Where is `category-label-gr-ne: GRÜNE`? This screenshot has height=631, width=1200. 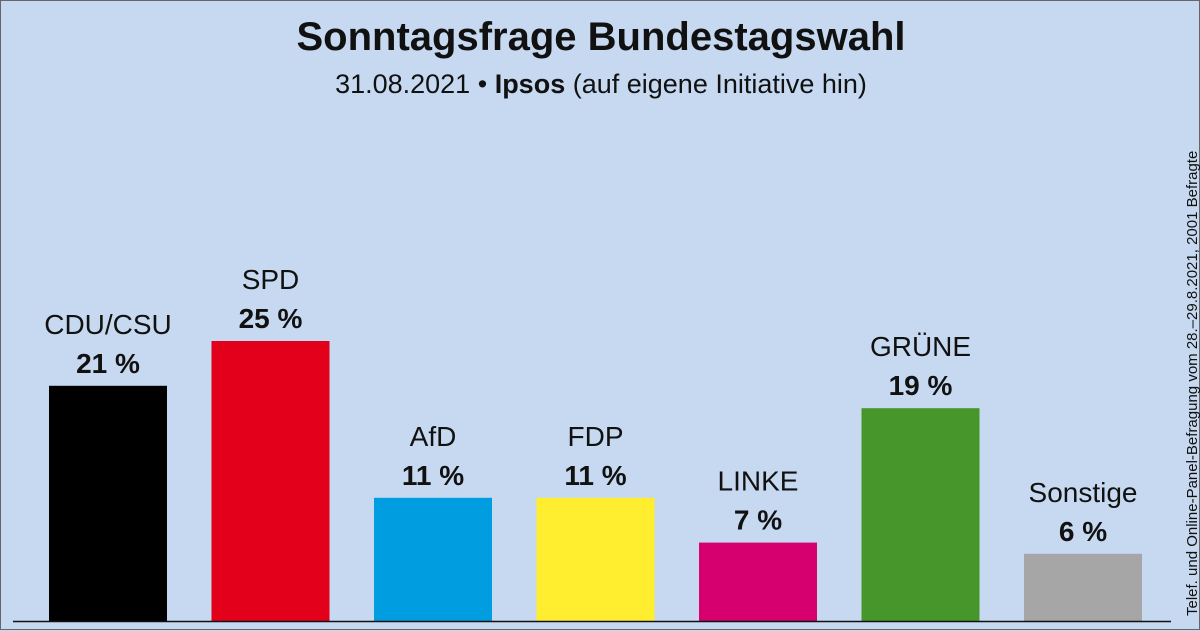
category-label-gr-ne: GRÜNE is located at coordinates (920, 346).